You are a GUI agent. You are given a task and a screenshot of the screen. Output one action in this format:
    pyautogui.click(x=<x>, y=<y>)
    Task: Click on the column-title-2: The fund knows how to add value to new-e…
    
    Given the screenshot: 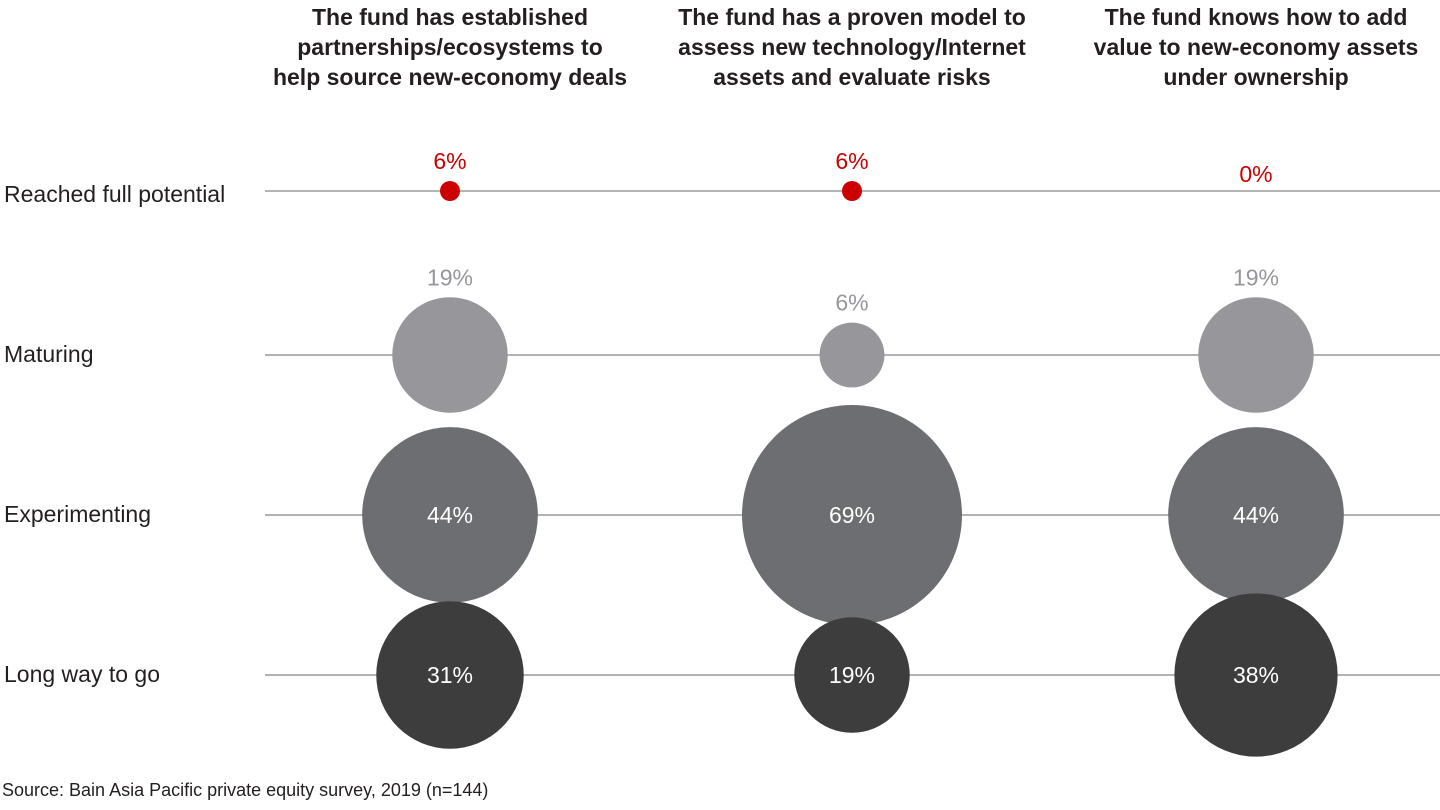 What is the action you would take?
    pyautogui.click(x=1243, y=47)
    